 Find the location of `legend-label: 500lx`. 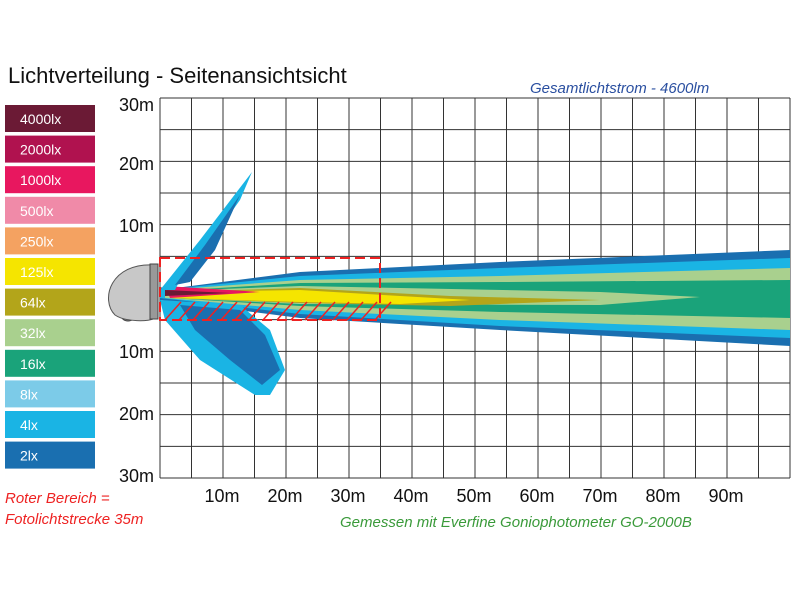

legend-label: 500lx is located at coordinates (36, 211).